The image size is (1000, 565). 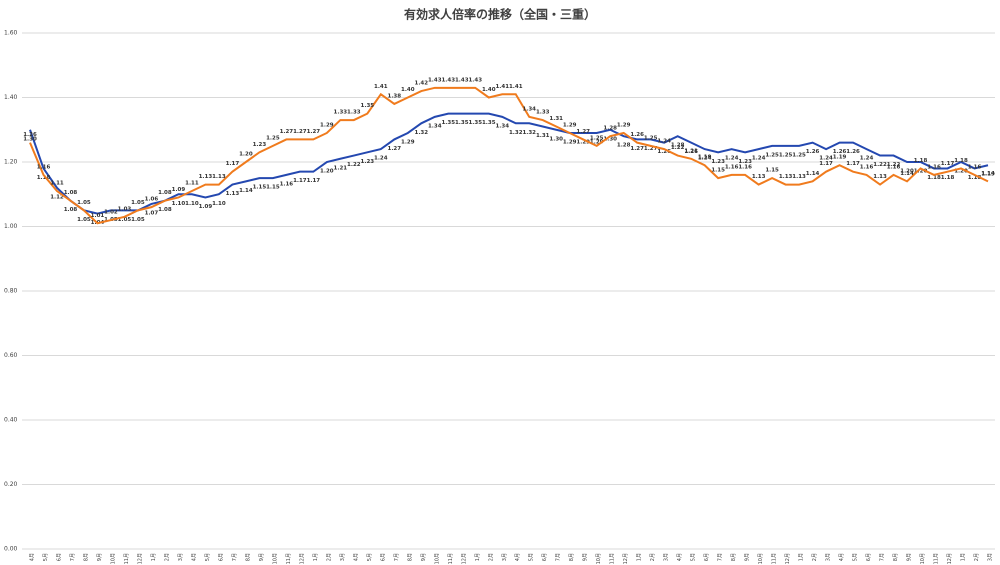 What do you see at coordinates (422, 84) in the screenshot?
I see `data-label: 1.42` at bounding box center [422, 84].